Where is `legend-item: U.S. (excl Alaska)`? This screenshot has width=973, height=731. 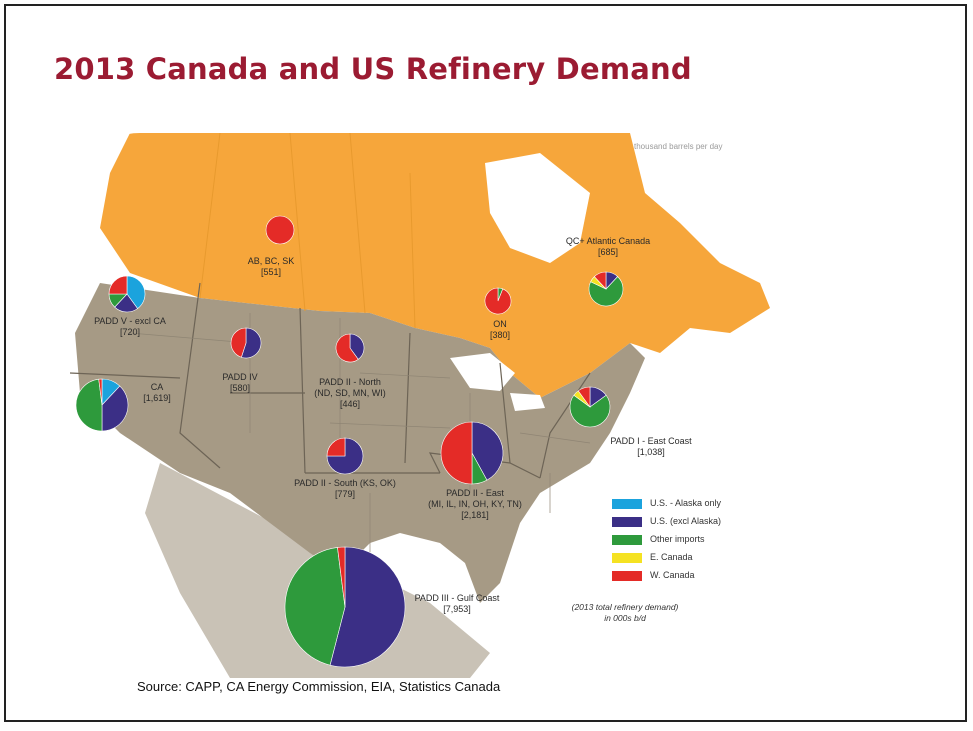 legend-item: U.S. (excl Alaska) is located at coordinates (670, 524).